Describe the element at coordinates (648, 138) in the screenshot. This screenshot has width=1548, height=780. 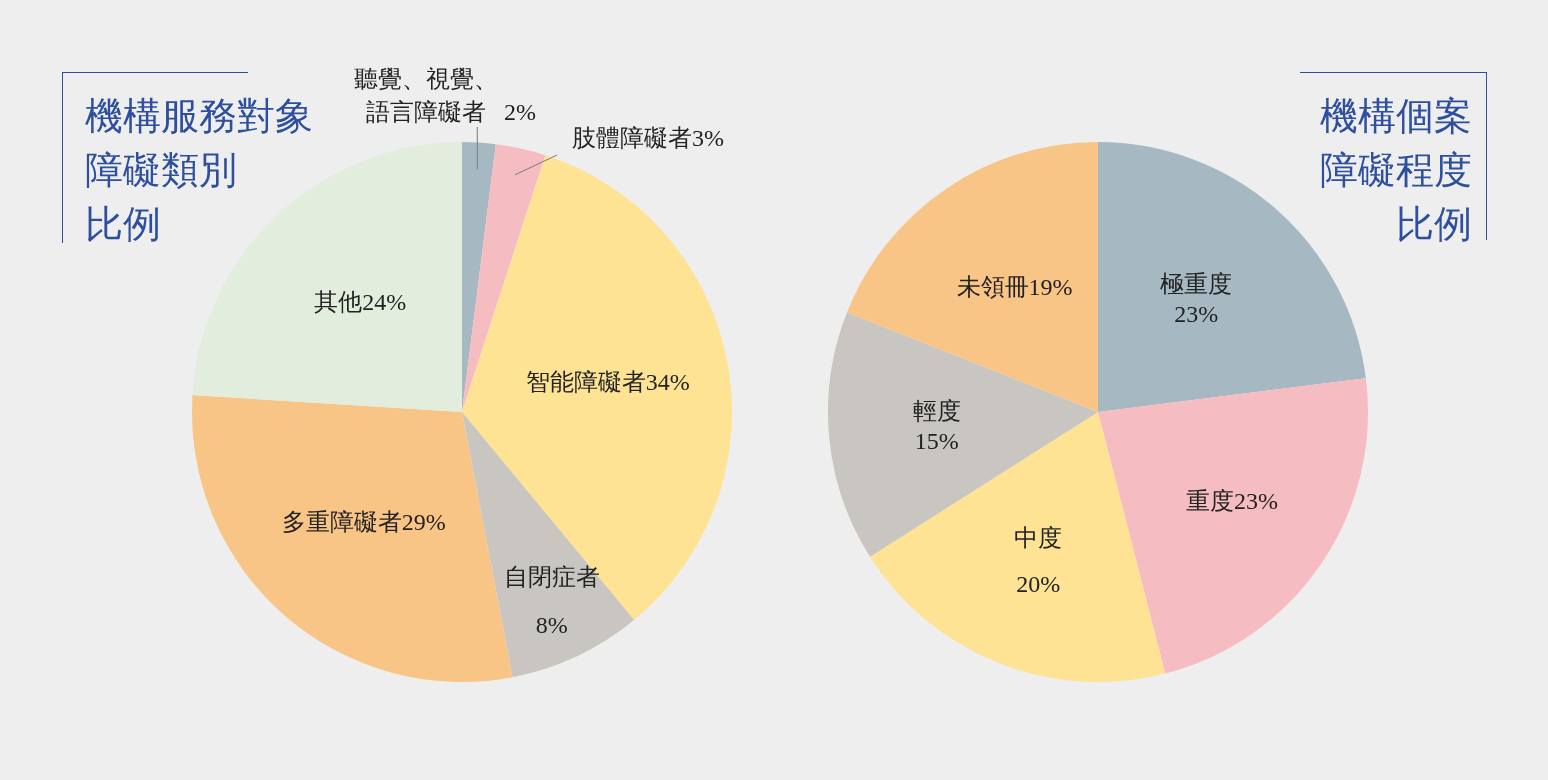
I see `slice-label: 肢體障礙者3%` at that location.